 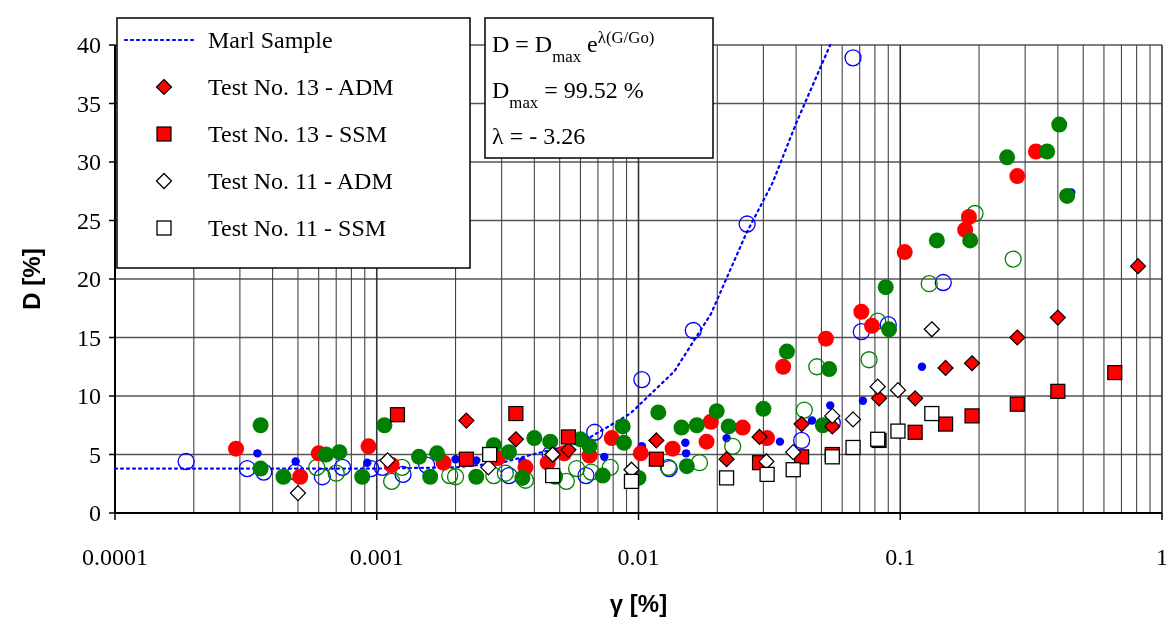 I want to click on y-tick-label: 25, so click(x=89, y=220).